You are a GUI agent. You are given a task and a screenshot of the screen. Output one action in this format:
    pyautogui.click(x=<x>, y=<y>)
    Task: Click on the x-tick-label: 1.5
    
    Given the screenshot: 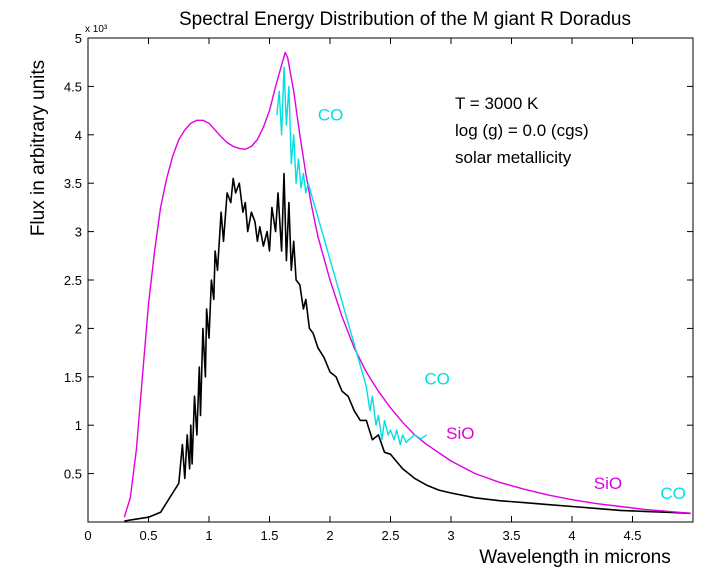 What is the action you would take?
    pyautogui.click(x=269, y=535)
    